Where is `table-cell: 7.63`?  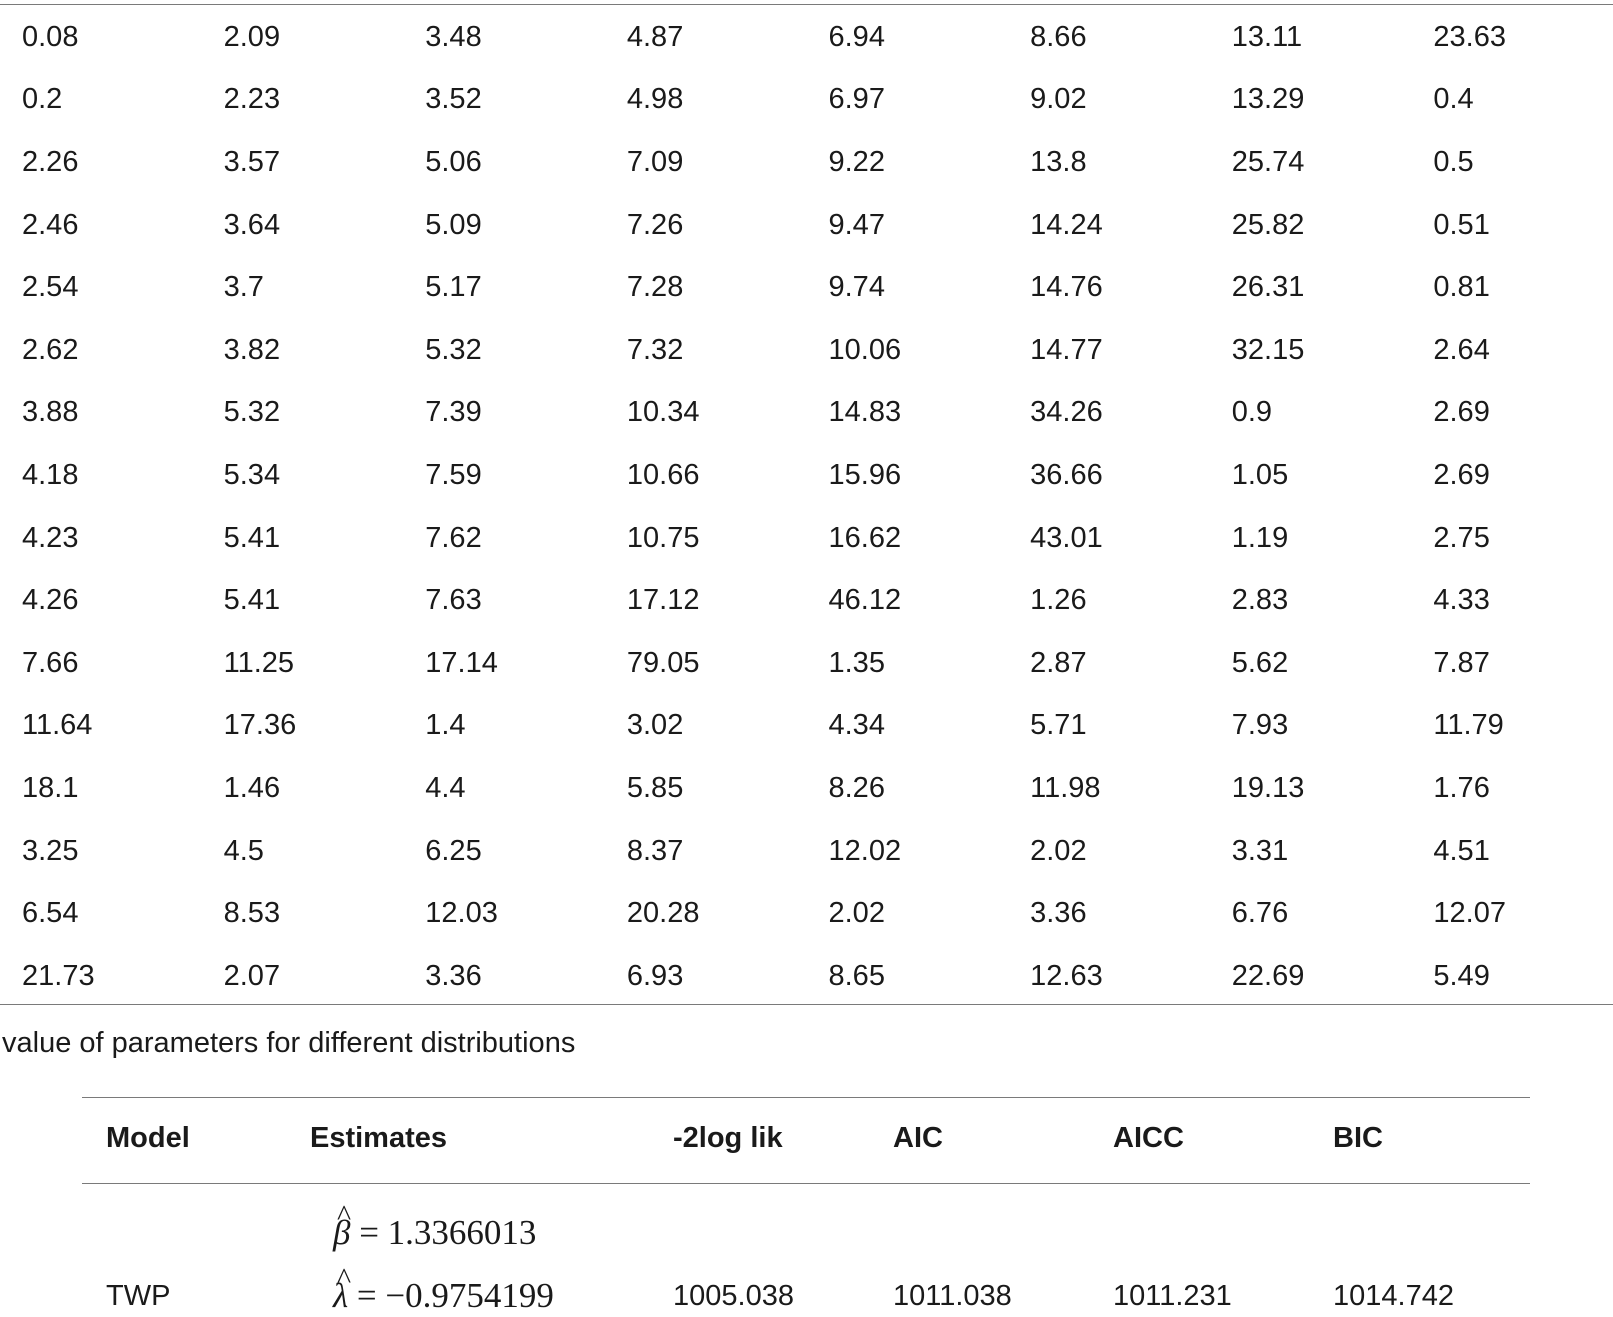 table-cell: 7.63 is located at coordinates (453, 600).